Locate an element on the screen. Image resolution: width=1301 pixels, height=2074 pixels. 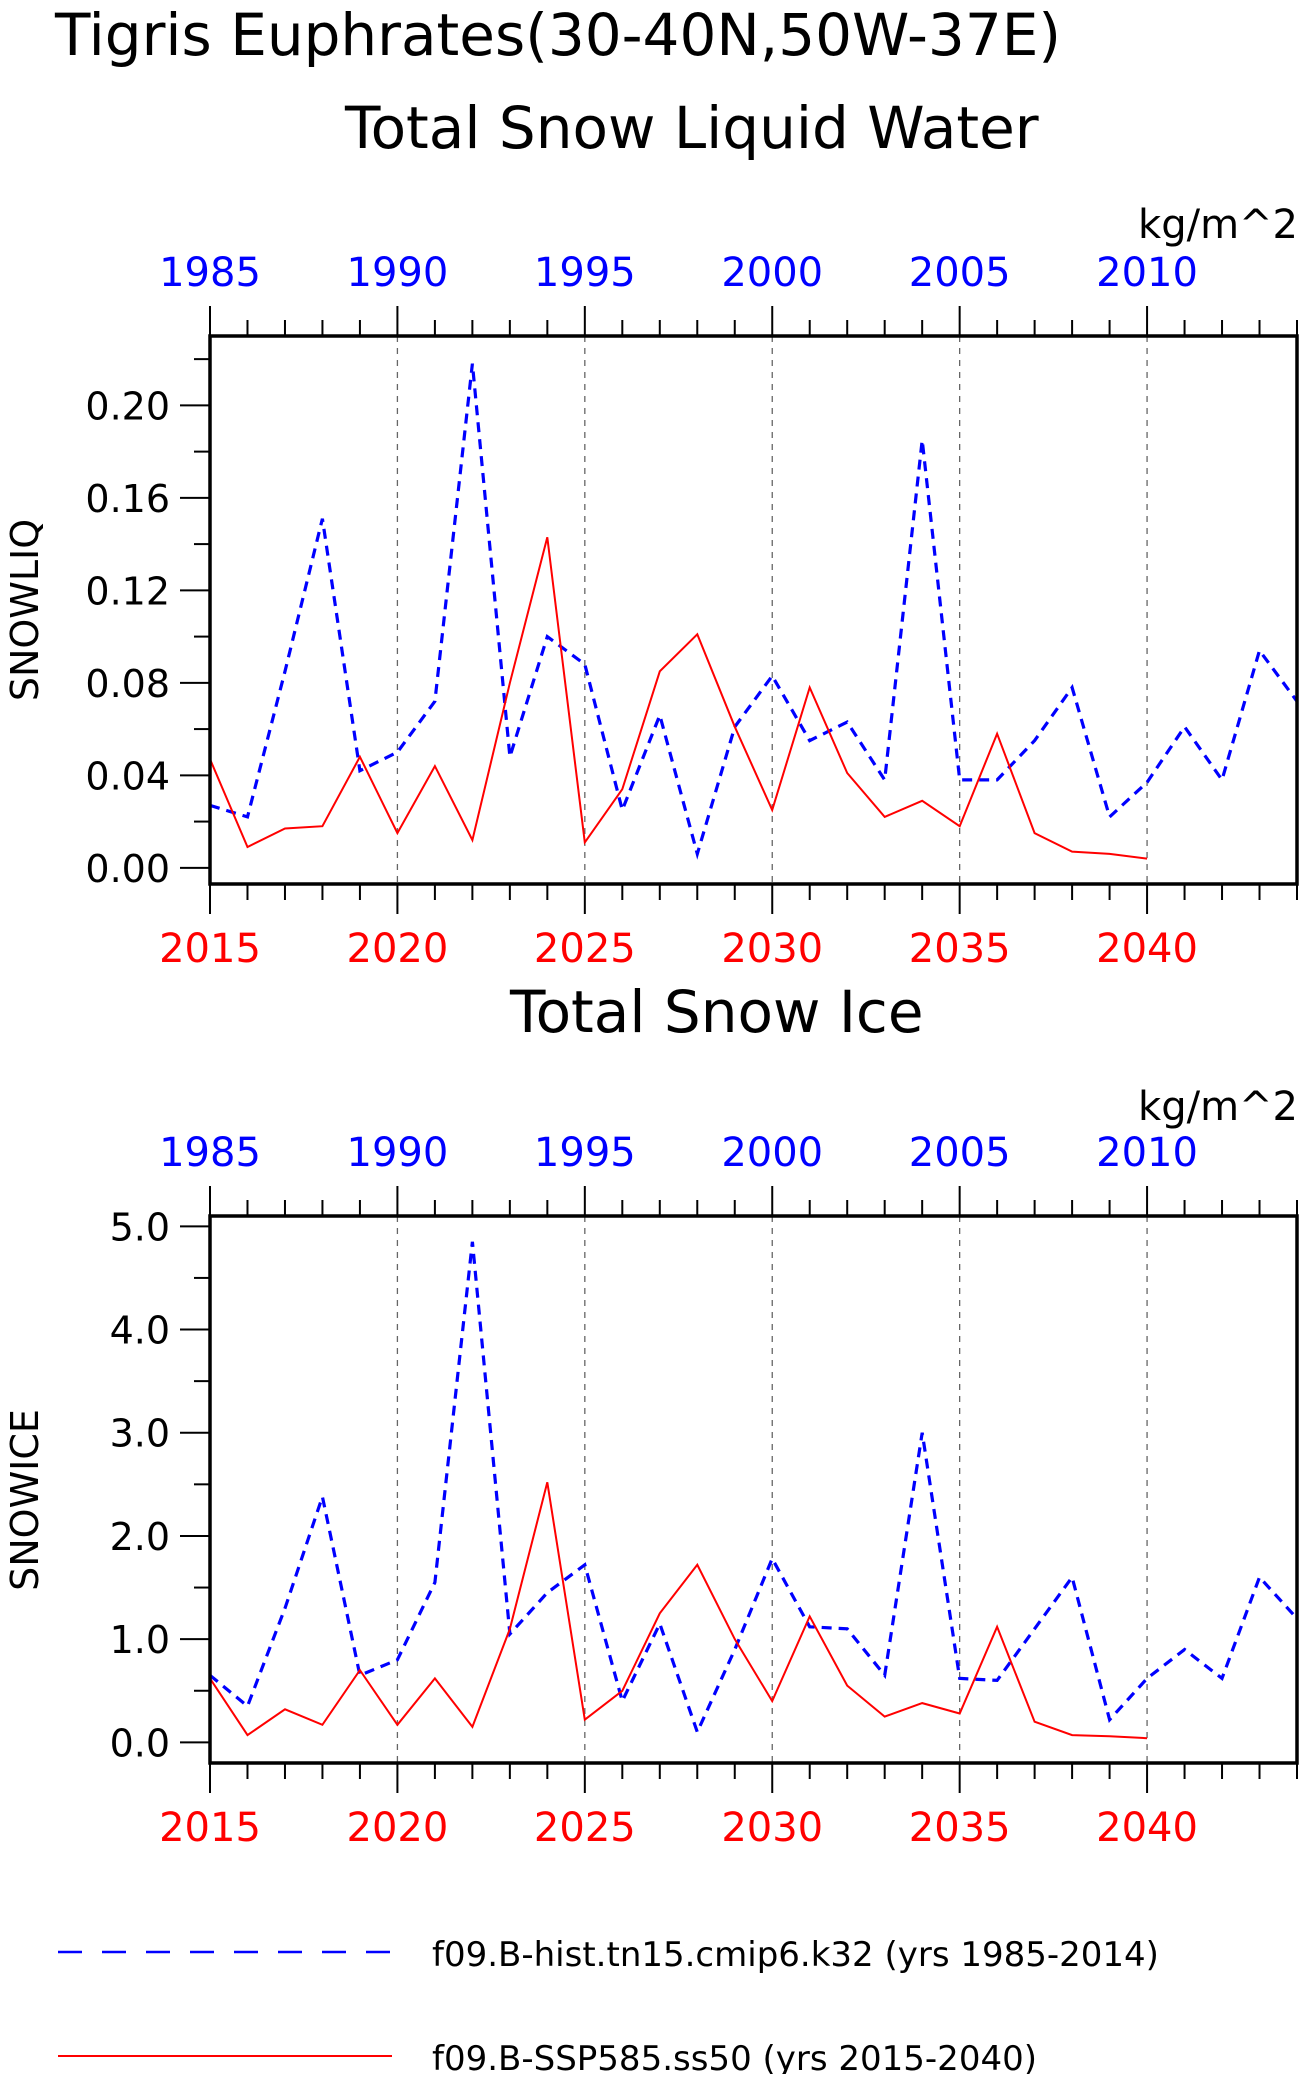
figure-title: Tigris Euphrates(30-40N,50W-37E) is located at coordinates (557, 35).